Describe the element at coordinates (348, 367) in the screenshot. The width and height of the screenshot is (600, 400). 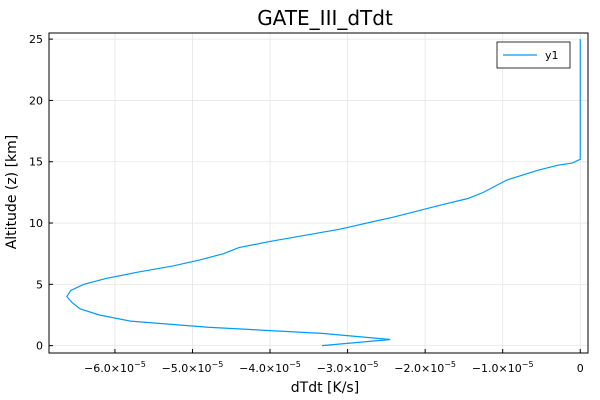
I see `x-tick-label: −3.0×10⁻⁵` at that location.